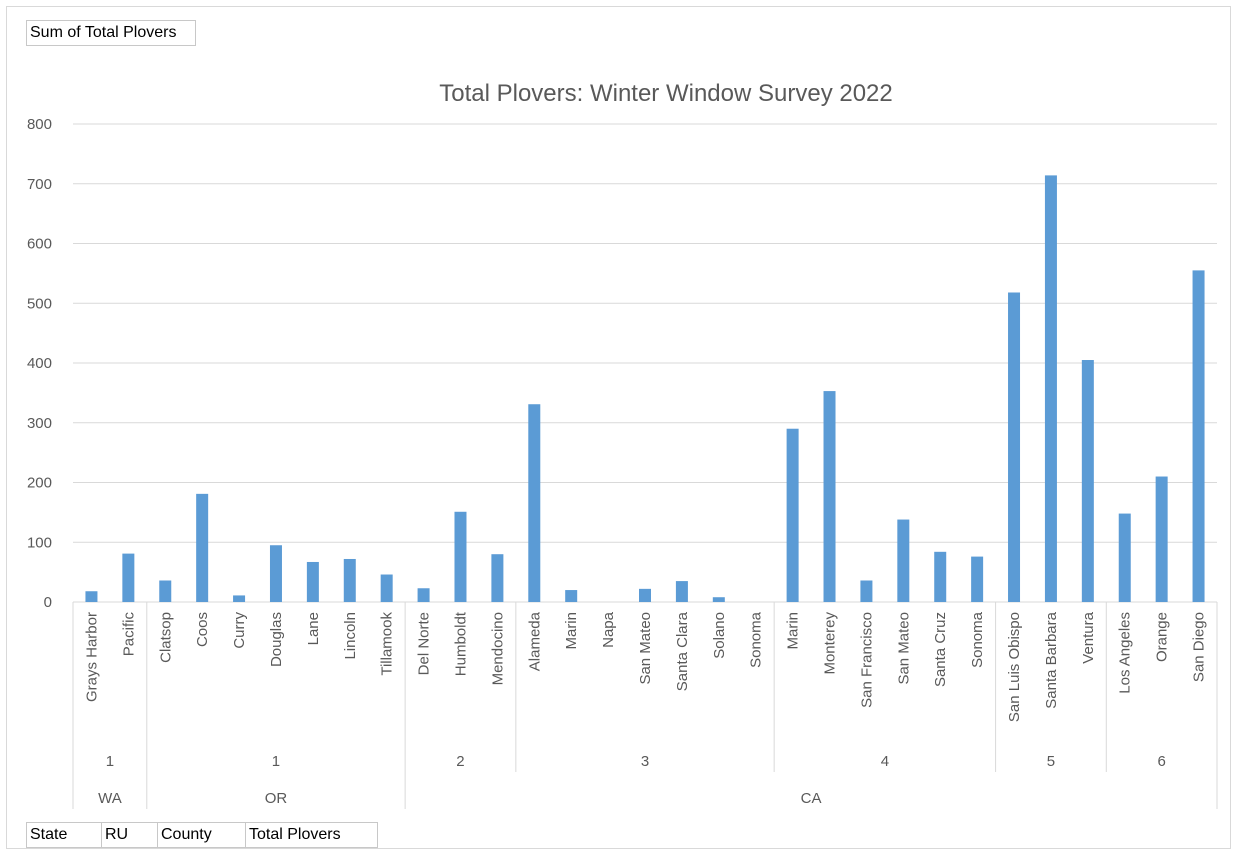 Image resolution: width=1237 pixels, height=857 pixels. What do you see at coordinates (1162, 637) in the screenshot?
I see `x-category-label: Orange` at bounding box center [1162, 637].